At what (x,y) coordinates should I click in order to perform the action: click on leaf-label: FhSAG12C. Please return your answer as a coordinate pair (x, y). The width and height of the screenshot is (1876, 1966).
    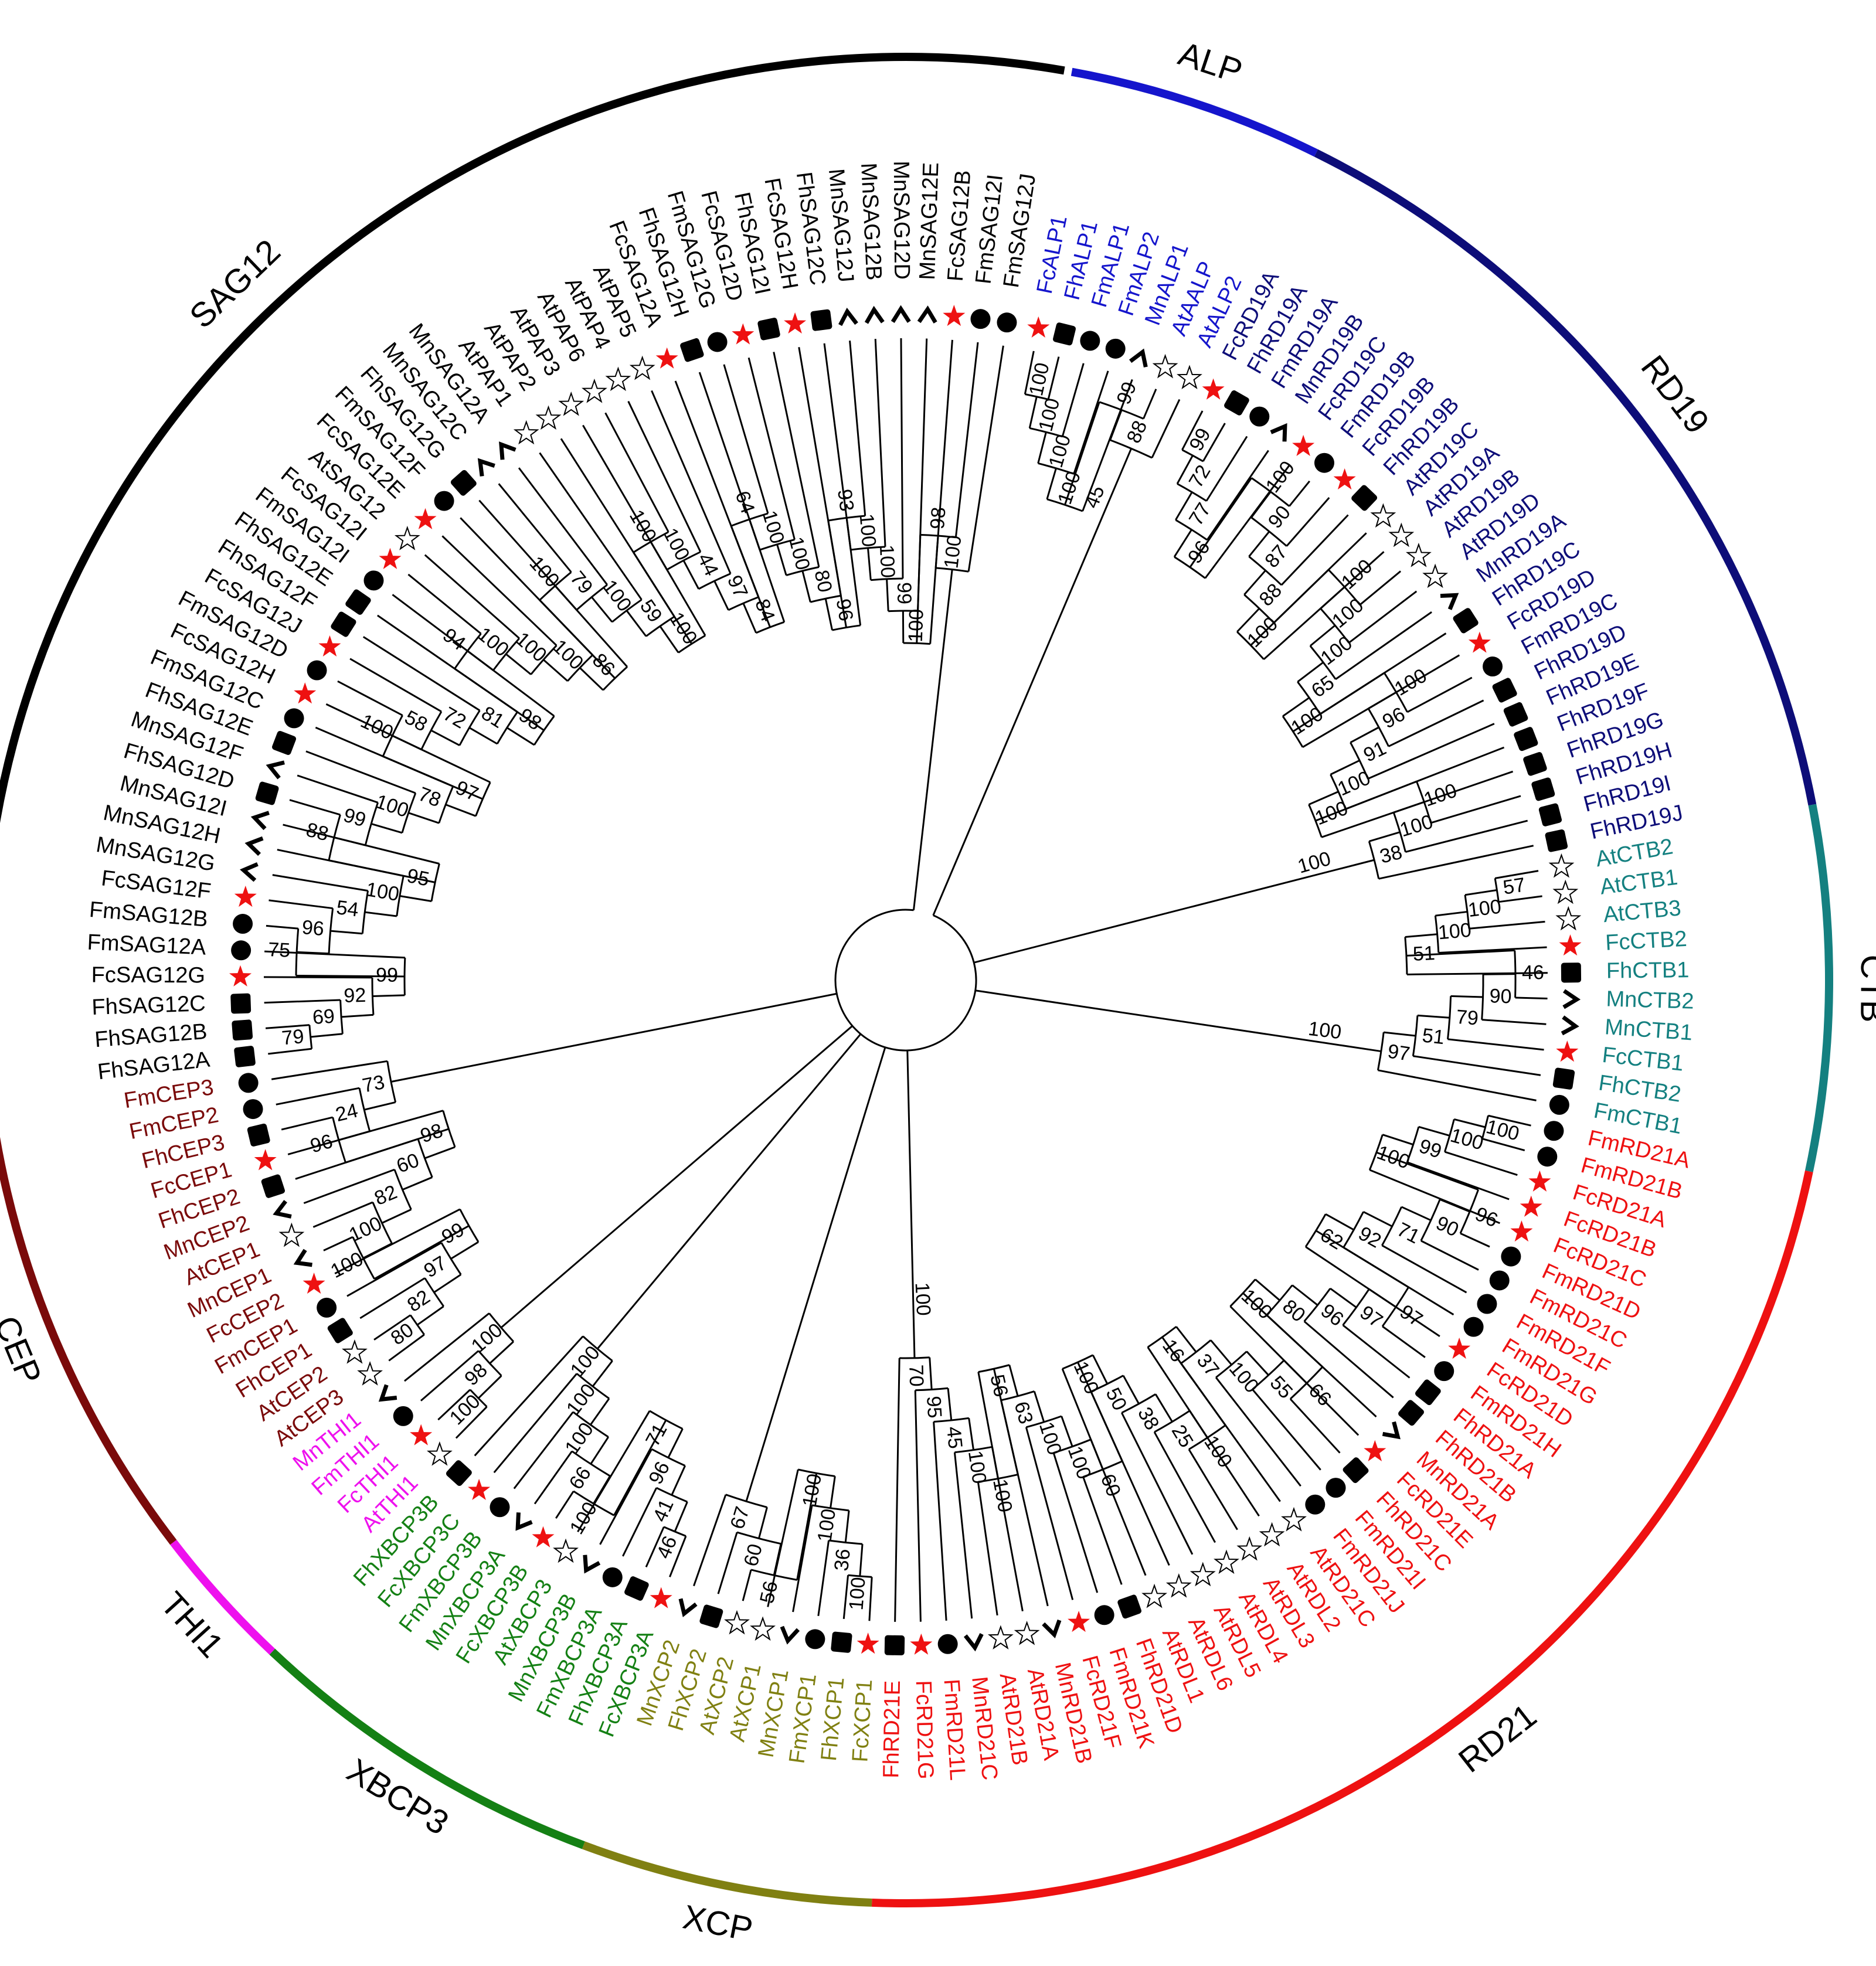
    Looking at the image, I should click on (148, 1006).